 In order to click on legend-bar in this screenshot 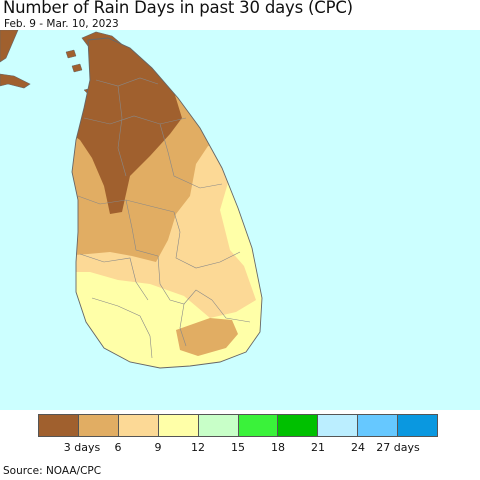, I will do `click(238, 425)`.